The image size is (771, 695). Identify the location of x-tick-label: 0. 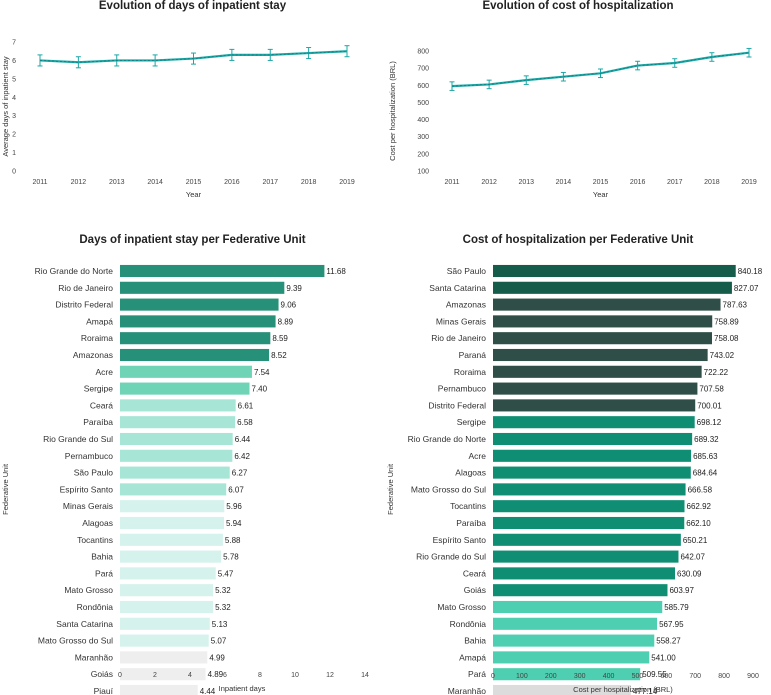
(120, 675).